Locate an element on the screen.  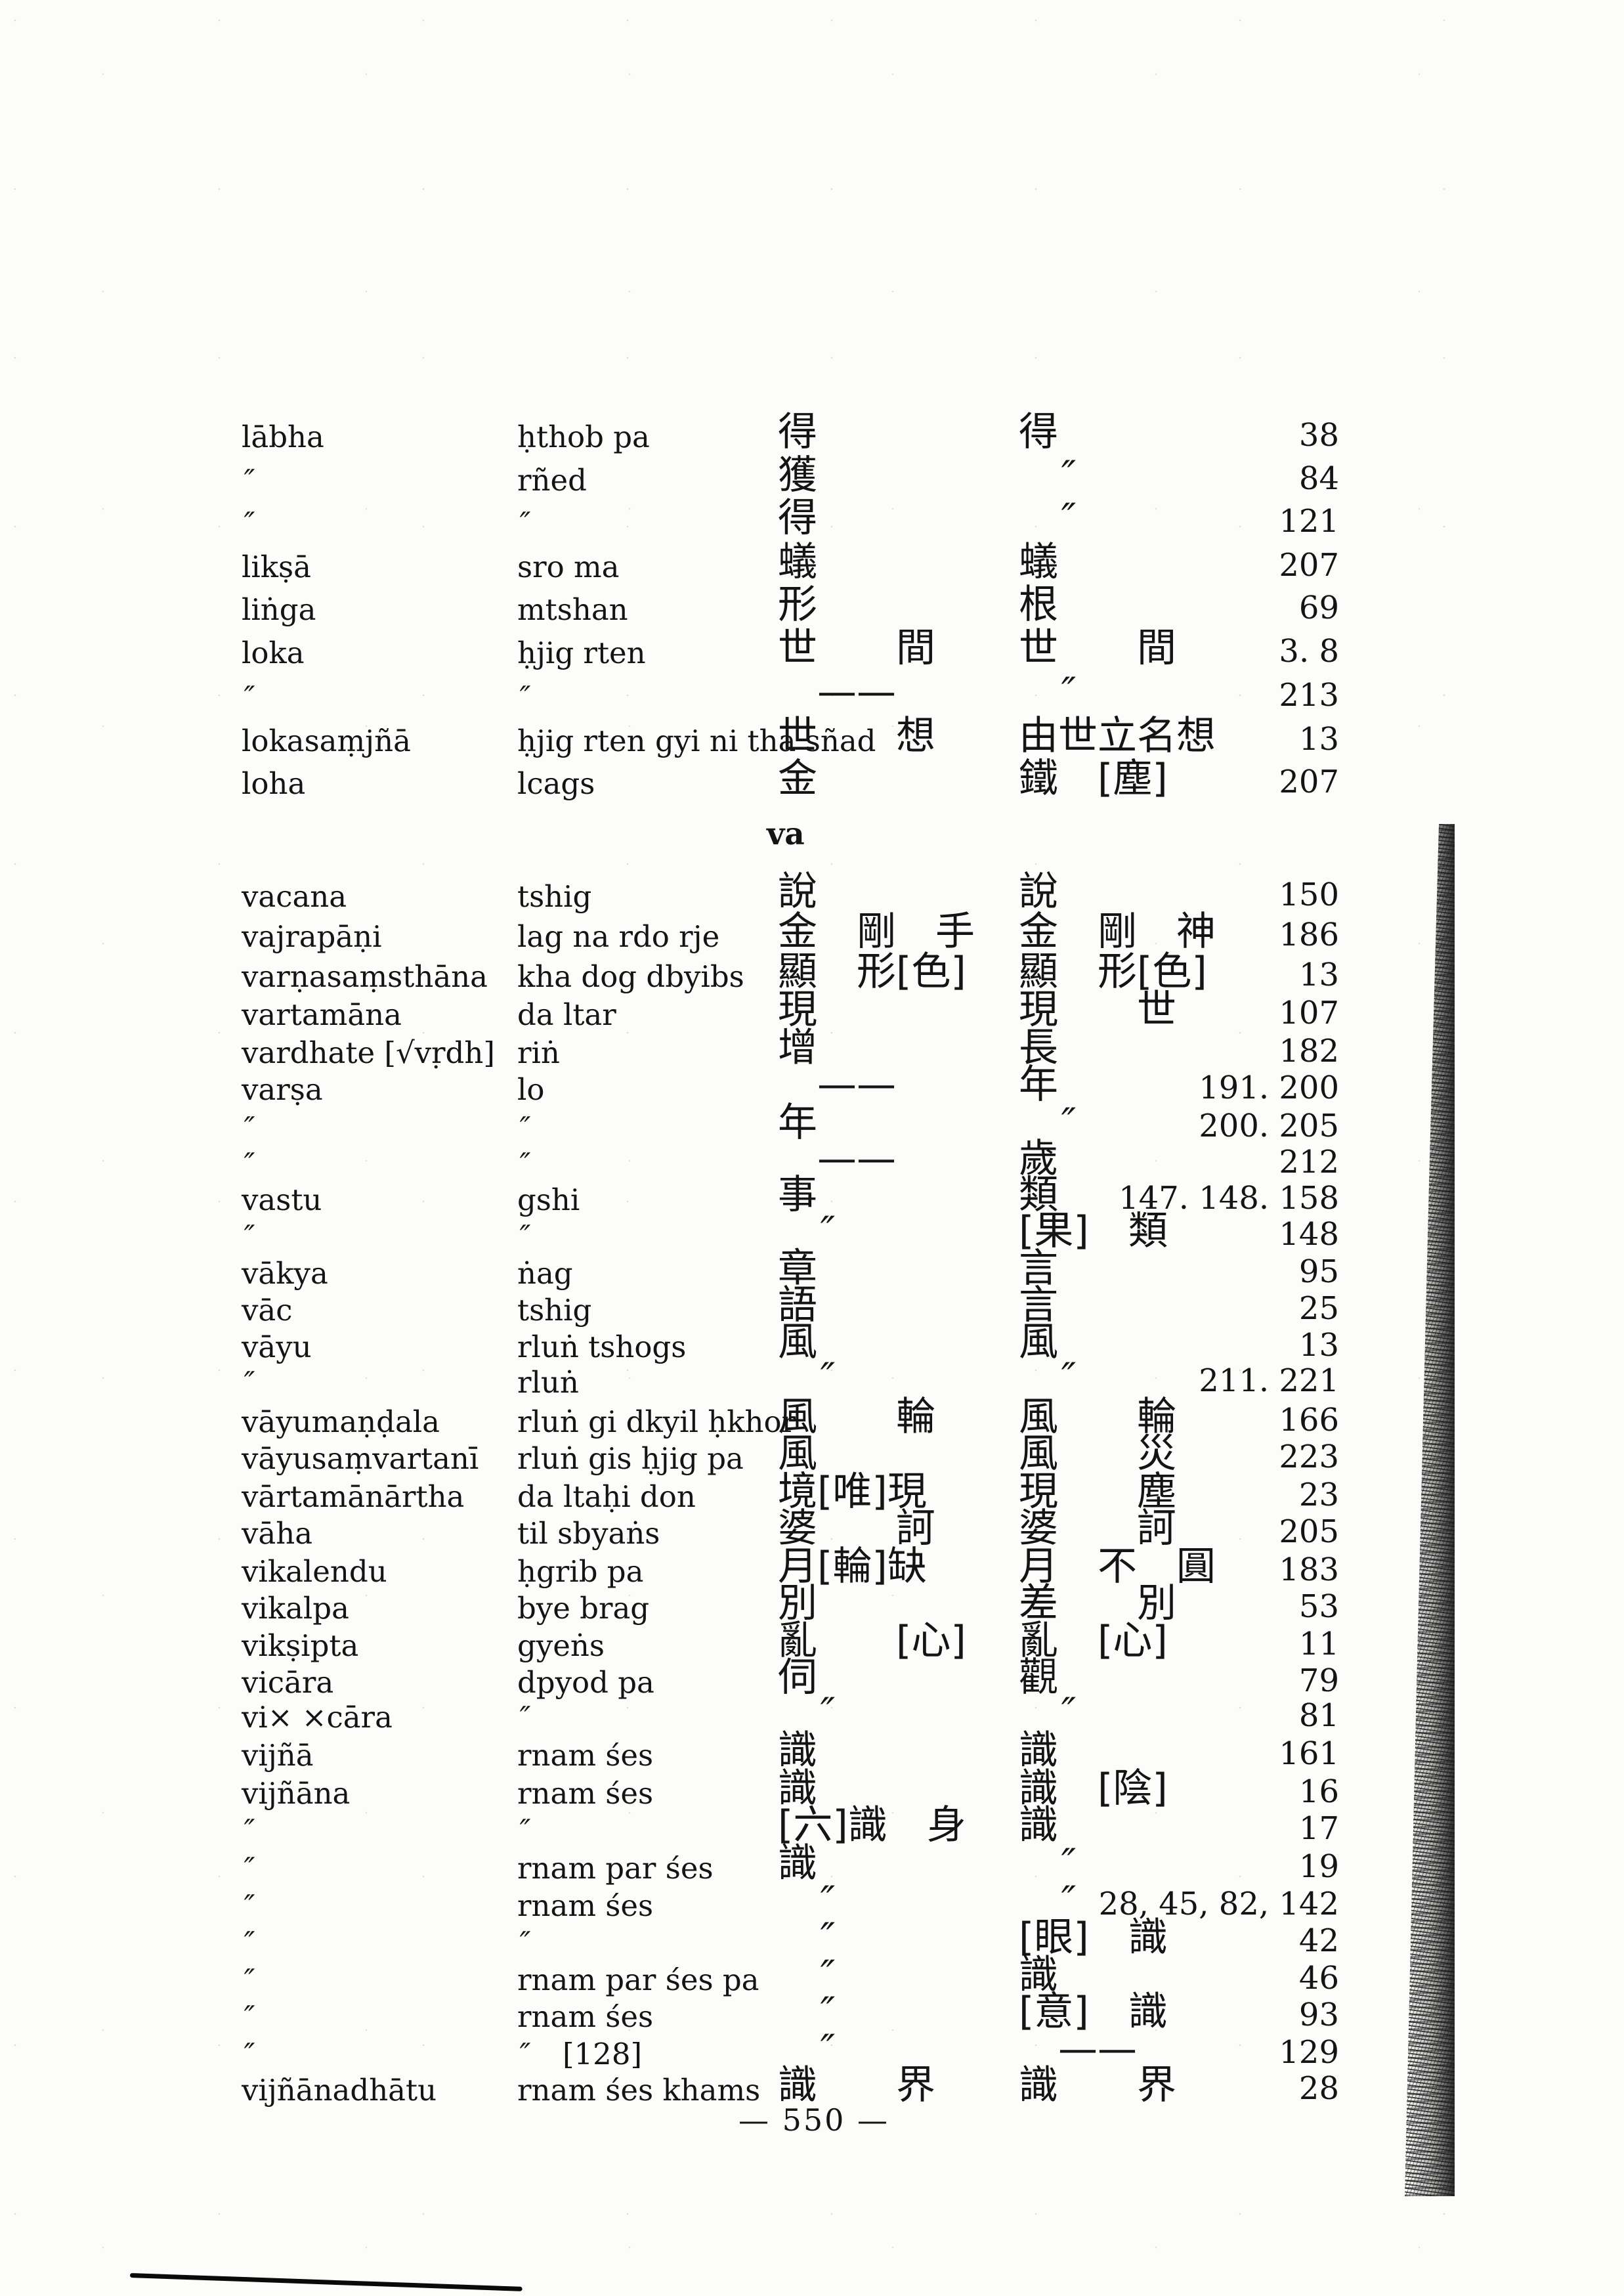
table-row: vāha til sbyaṅs 婆訶 婆訶 205 is located at coordinates (812, 1537).